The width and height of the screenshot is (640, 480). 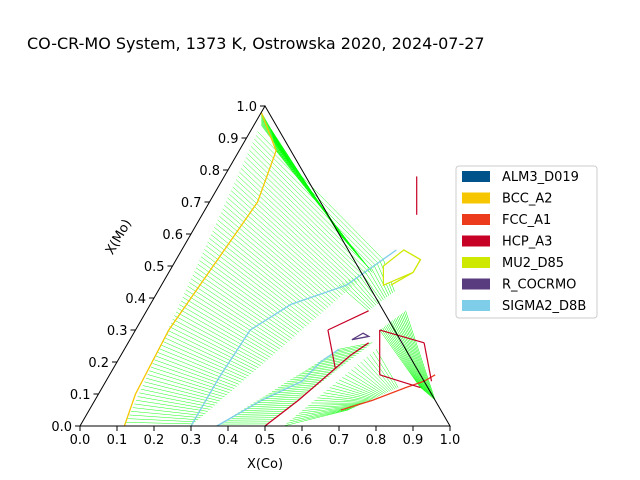 I want to click on y-tick-label: 0.9, so click(x=228, y=139).